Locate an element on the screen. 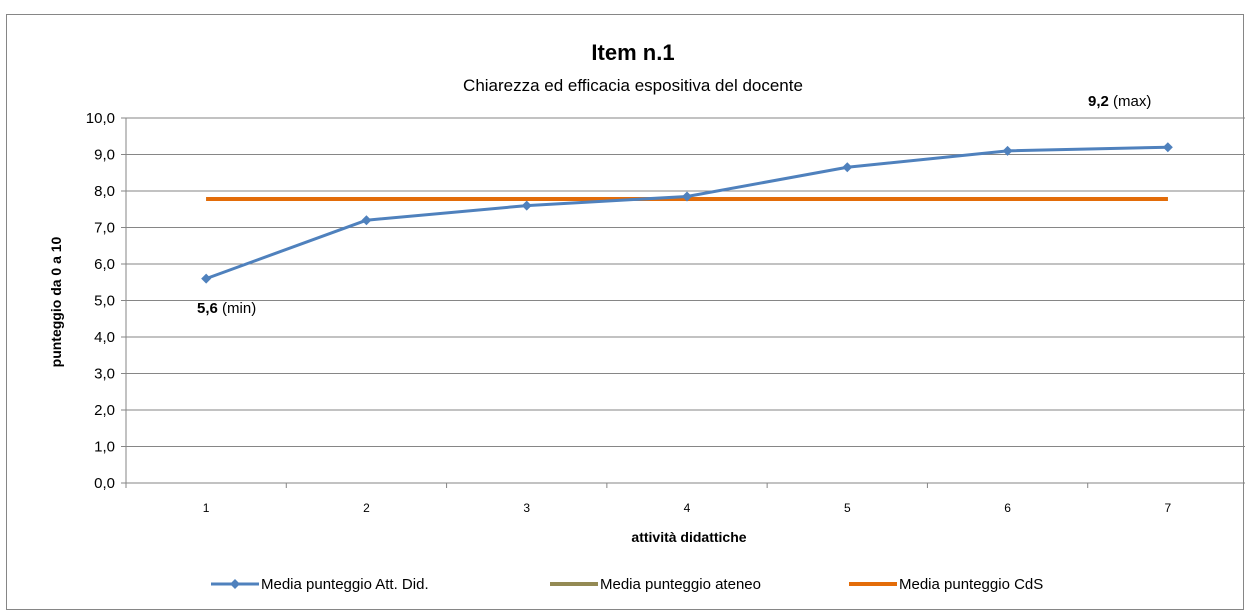 The height and width of the screenshot is (614, 1251). chart-title: Item n.1 is located at coordinates (632, 52).